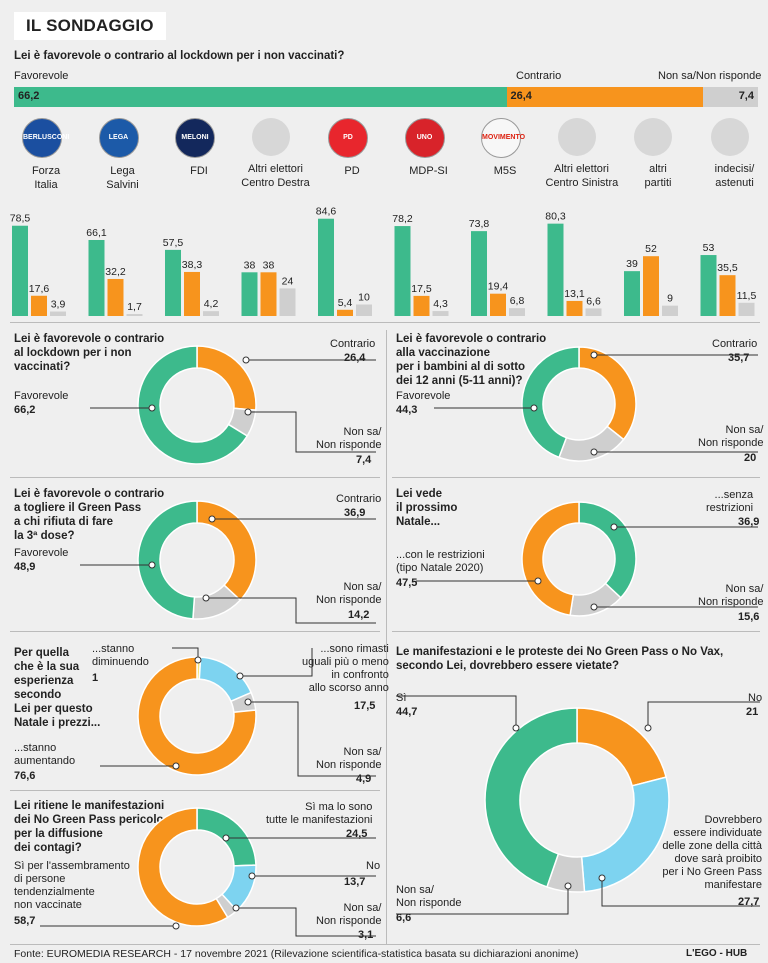 This screenshot has width=768, height=963. Describe the element at coordinates (364, 460) in the screenshot. I see `donut1-ns-value: 7,4` at that location.